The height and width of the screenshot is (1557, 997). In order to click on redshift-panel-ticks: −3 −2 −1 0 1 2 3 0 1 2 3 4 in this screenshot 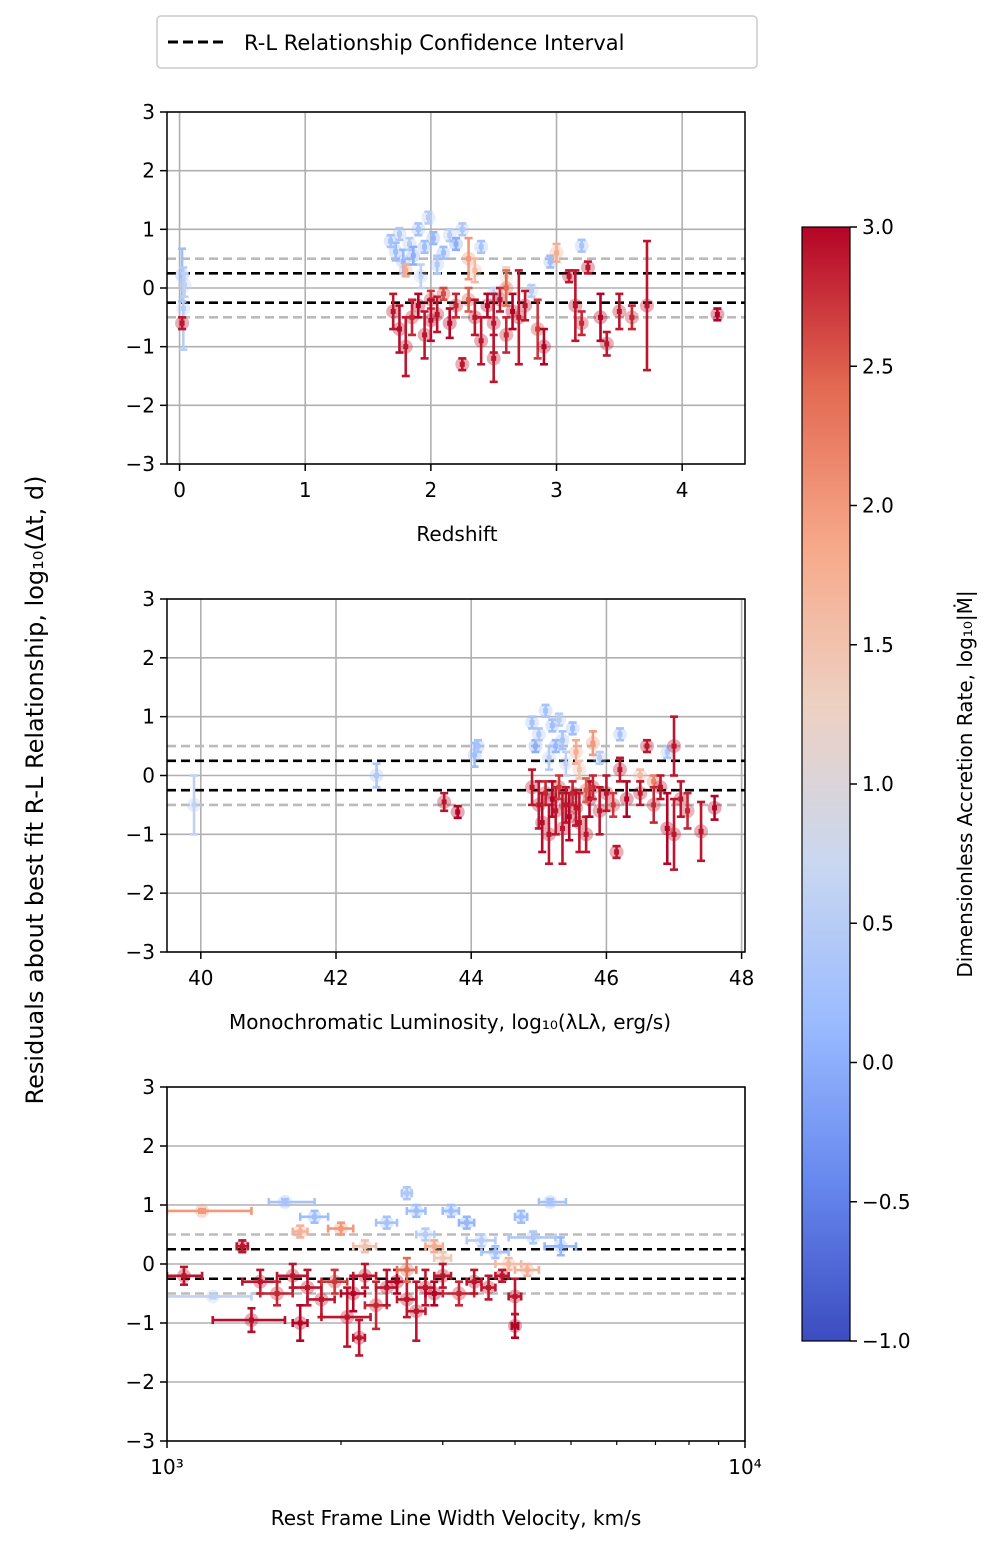, I will do `click(407, 301)`.